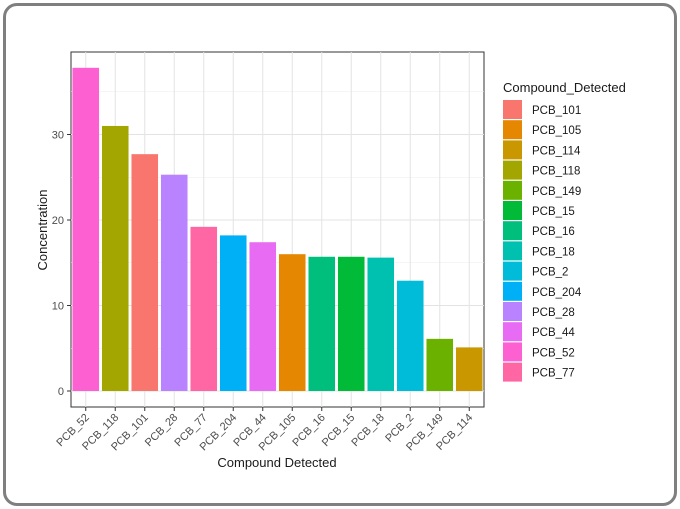  Describe the element at coordinates (276, 462) in the screenshot. I see `x-axis-title: Compound Detected` at that location.